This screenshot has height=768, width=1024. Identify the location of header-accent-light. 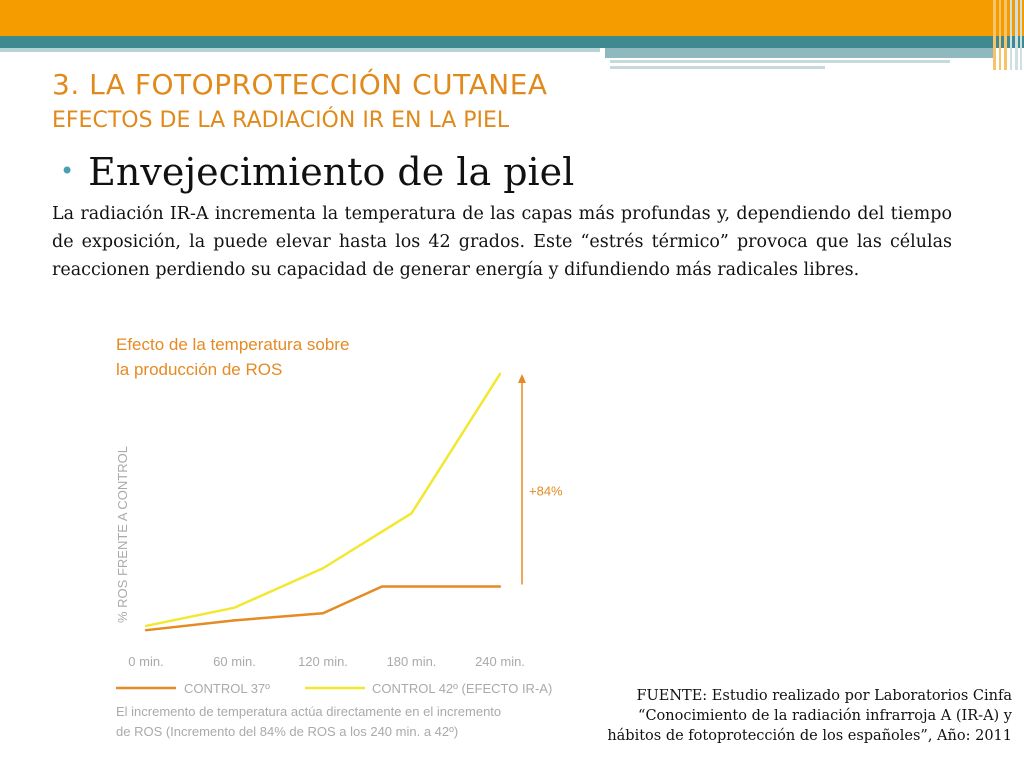
(300, 50).